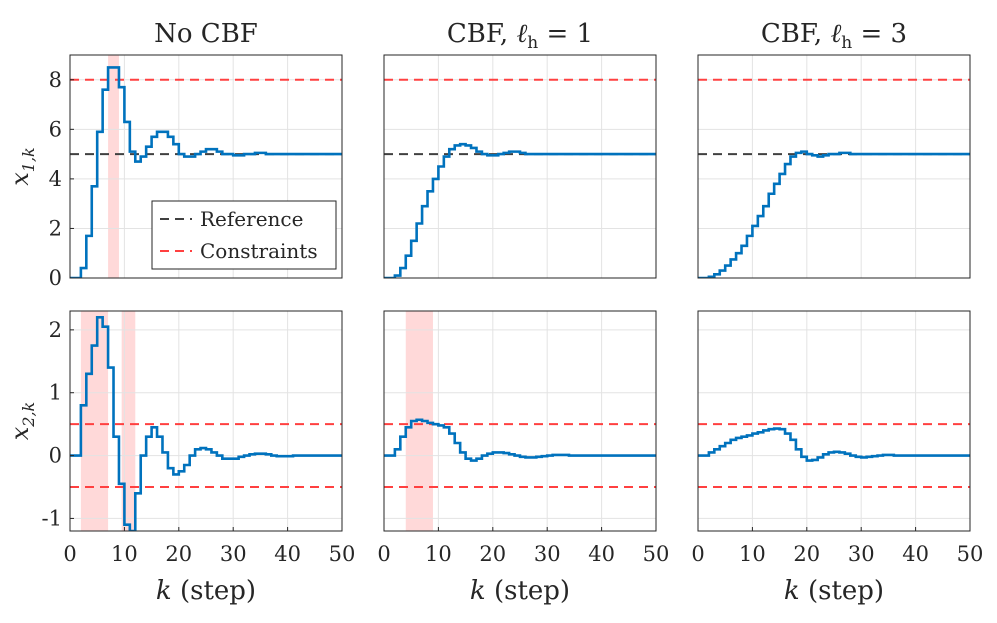 This screenshot has width=997, height=623. What do you see at coordinates (55, 179) in the screenshot?
I see `y-tick-label: 4` at bounding box center [55, 179].